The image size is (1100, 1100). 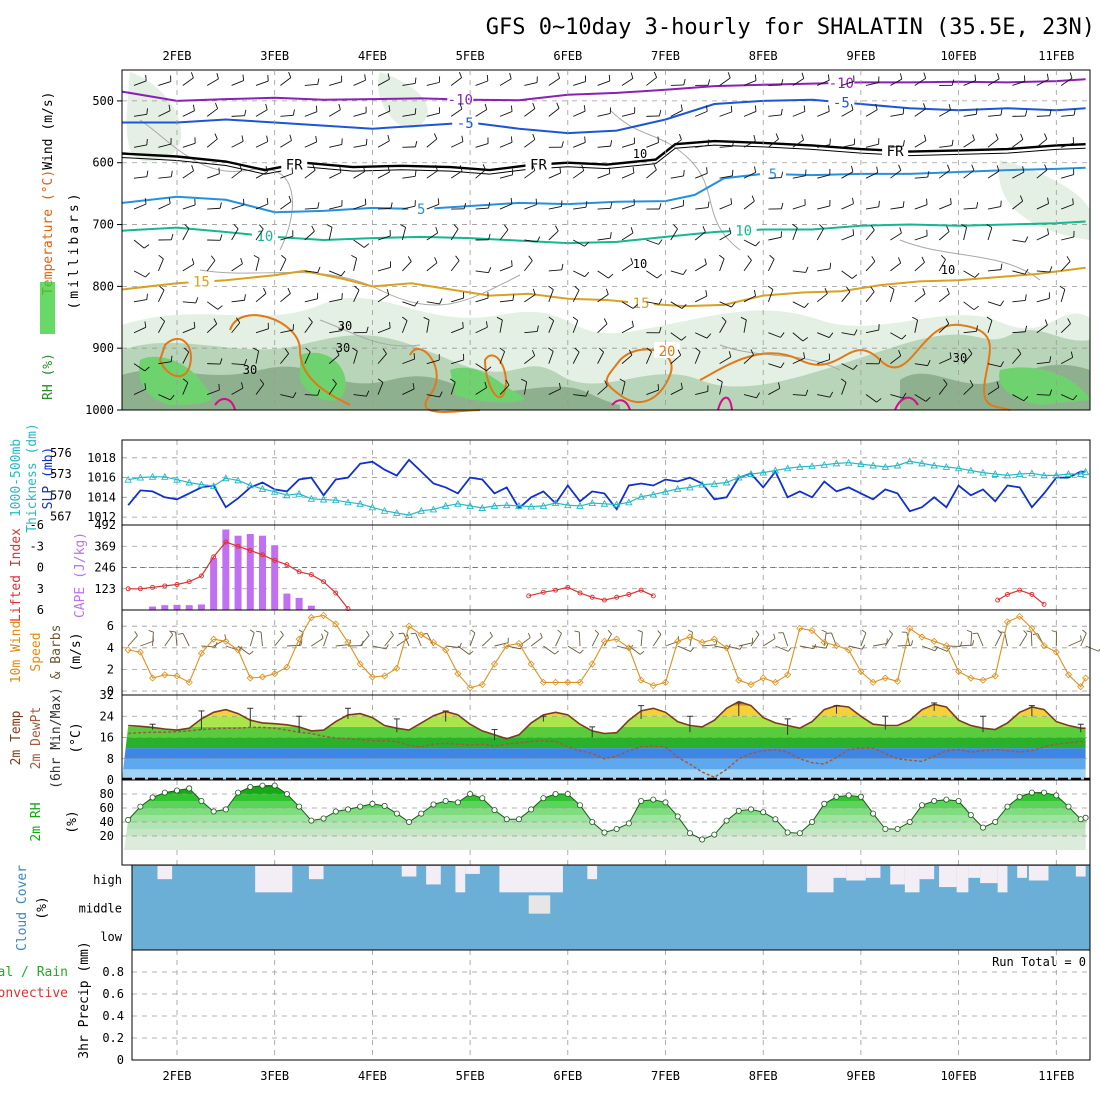 I want to click on date-label-bottom: 5FEB, so click(x=470, y=1076).